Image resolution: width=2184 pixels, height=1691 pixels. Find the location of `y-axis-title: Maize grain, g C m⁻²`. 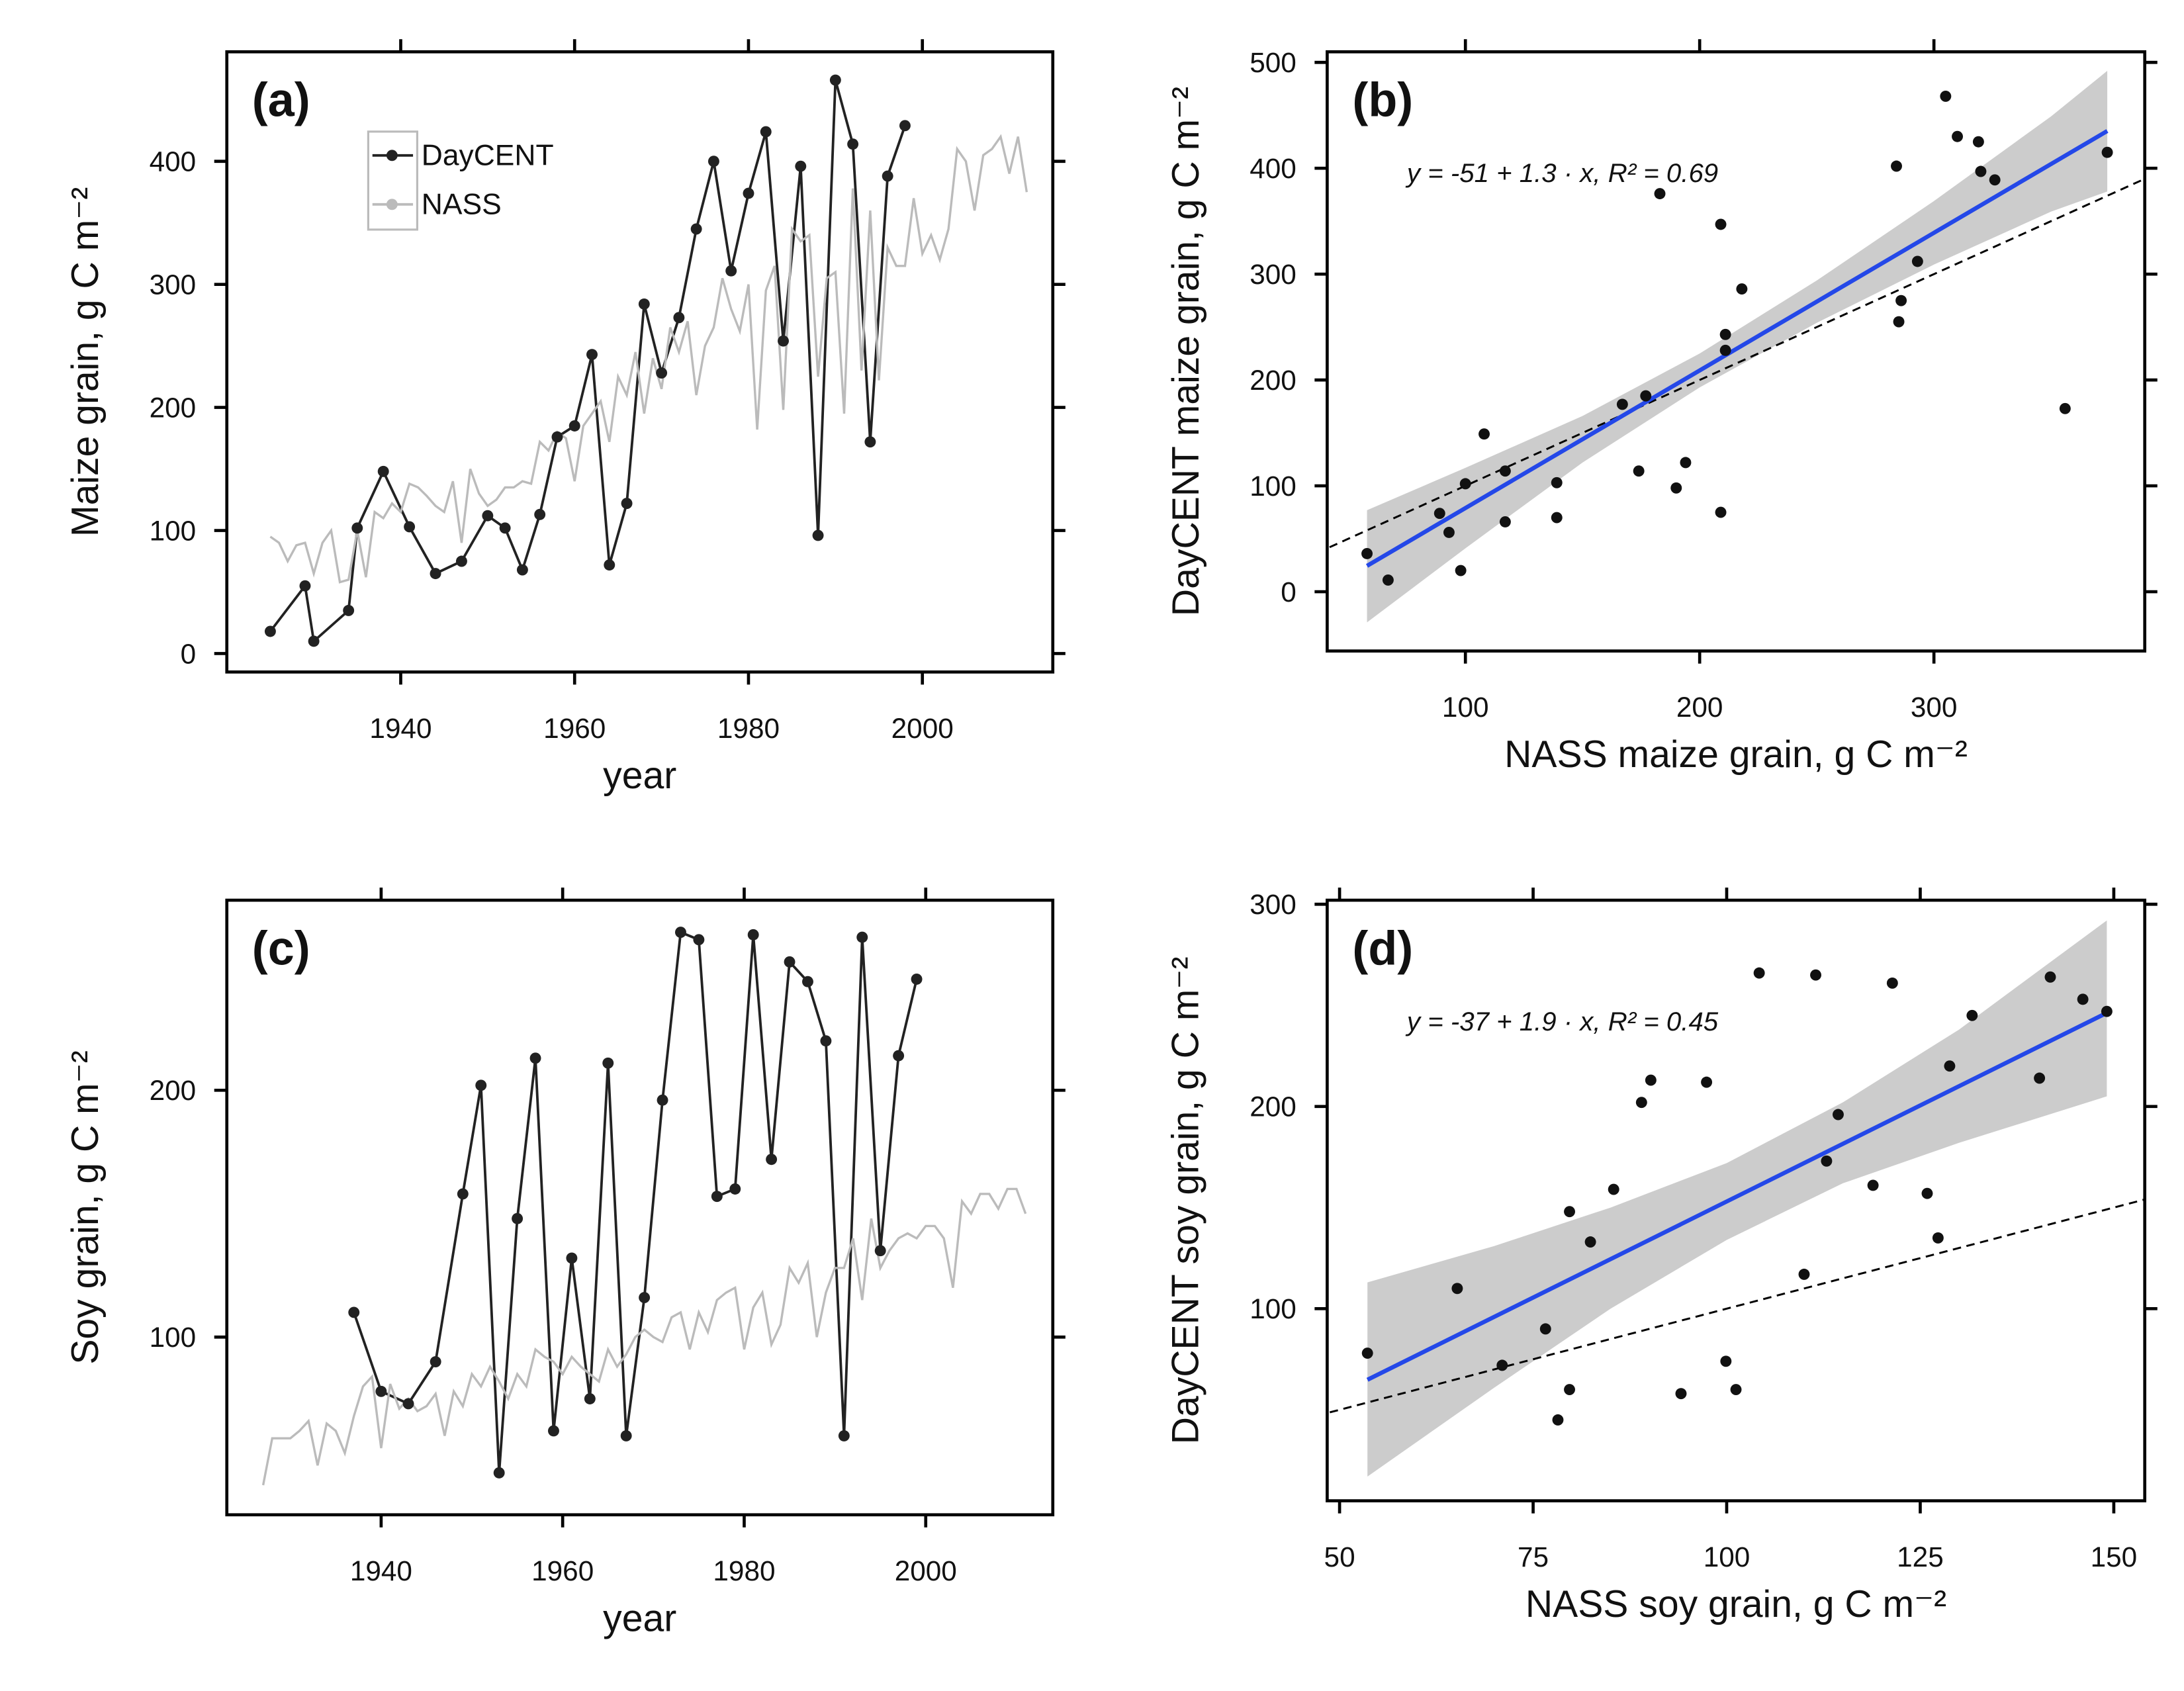

y-axis-title: Maize grain, g C m⁻² is located at coordinates (85, 362).